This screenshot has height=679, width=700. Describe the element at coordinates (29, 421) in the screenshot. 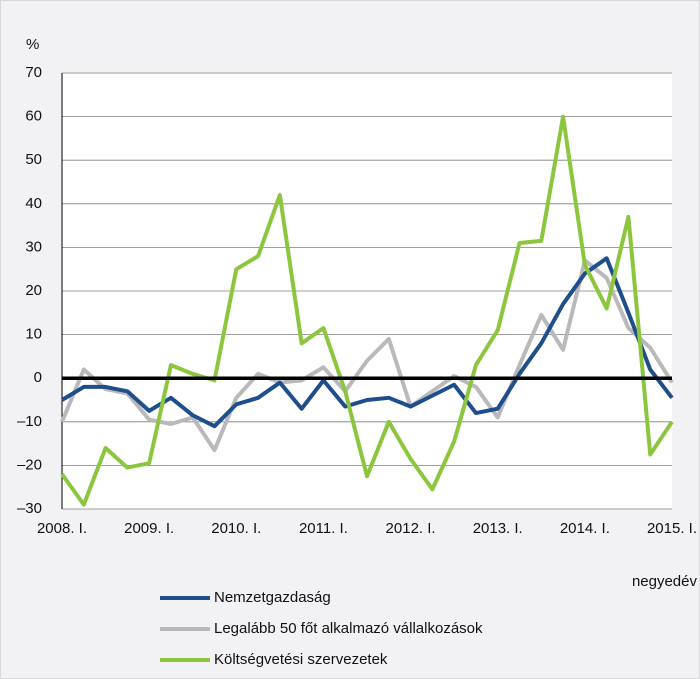

I see `y-tick-label: –10` at that location.